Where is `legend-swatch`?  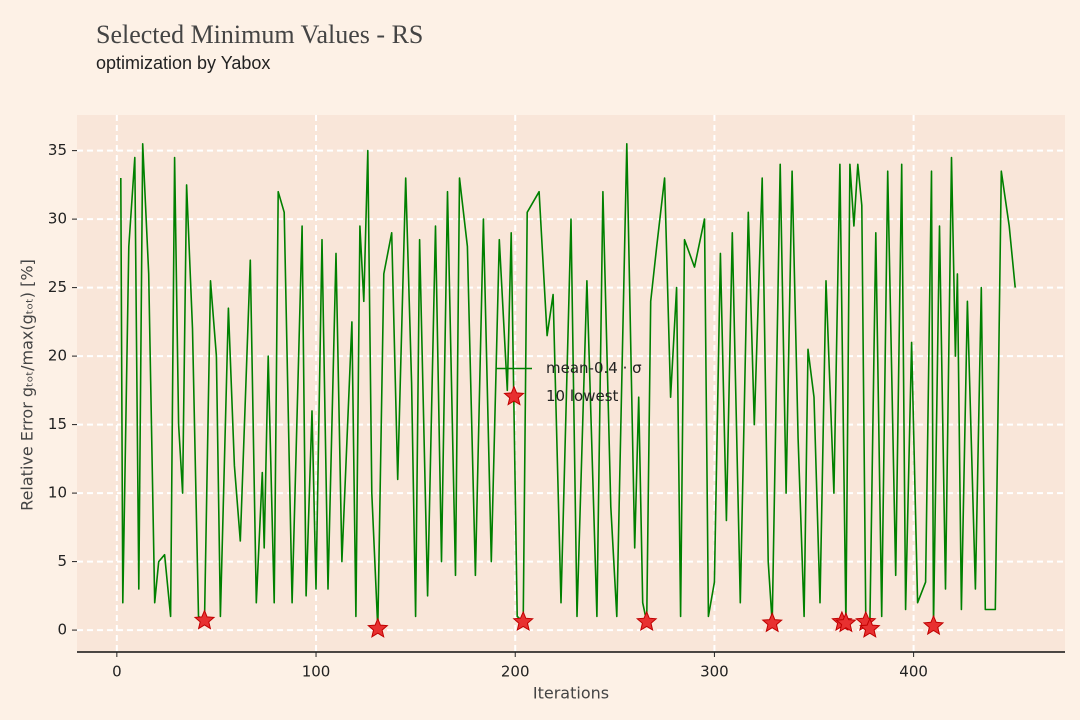 legend-swatch is located at coordinates (514, 395).